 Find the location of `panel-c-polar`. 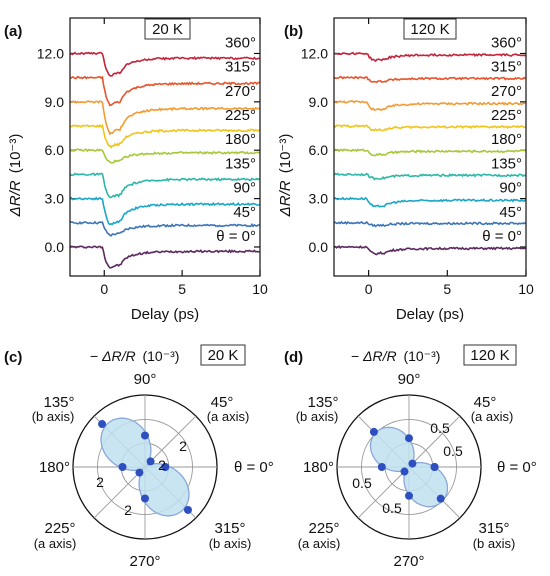

panel-c-polar is located at coordinates (145, 467).